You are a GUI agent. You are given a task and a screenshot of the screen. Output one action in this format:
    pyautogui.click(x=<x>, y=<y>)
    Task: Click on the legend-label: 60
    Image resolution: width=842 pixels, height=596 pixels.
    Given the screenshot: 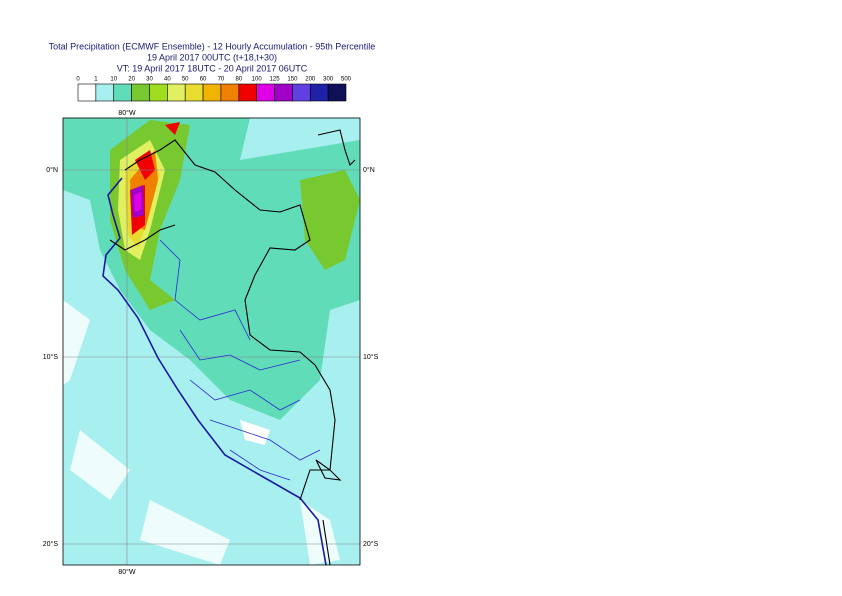 What is the action you would take?
    pyautogui.click(x=203, y=80)
    